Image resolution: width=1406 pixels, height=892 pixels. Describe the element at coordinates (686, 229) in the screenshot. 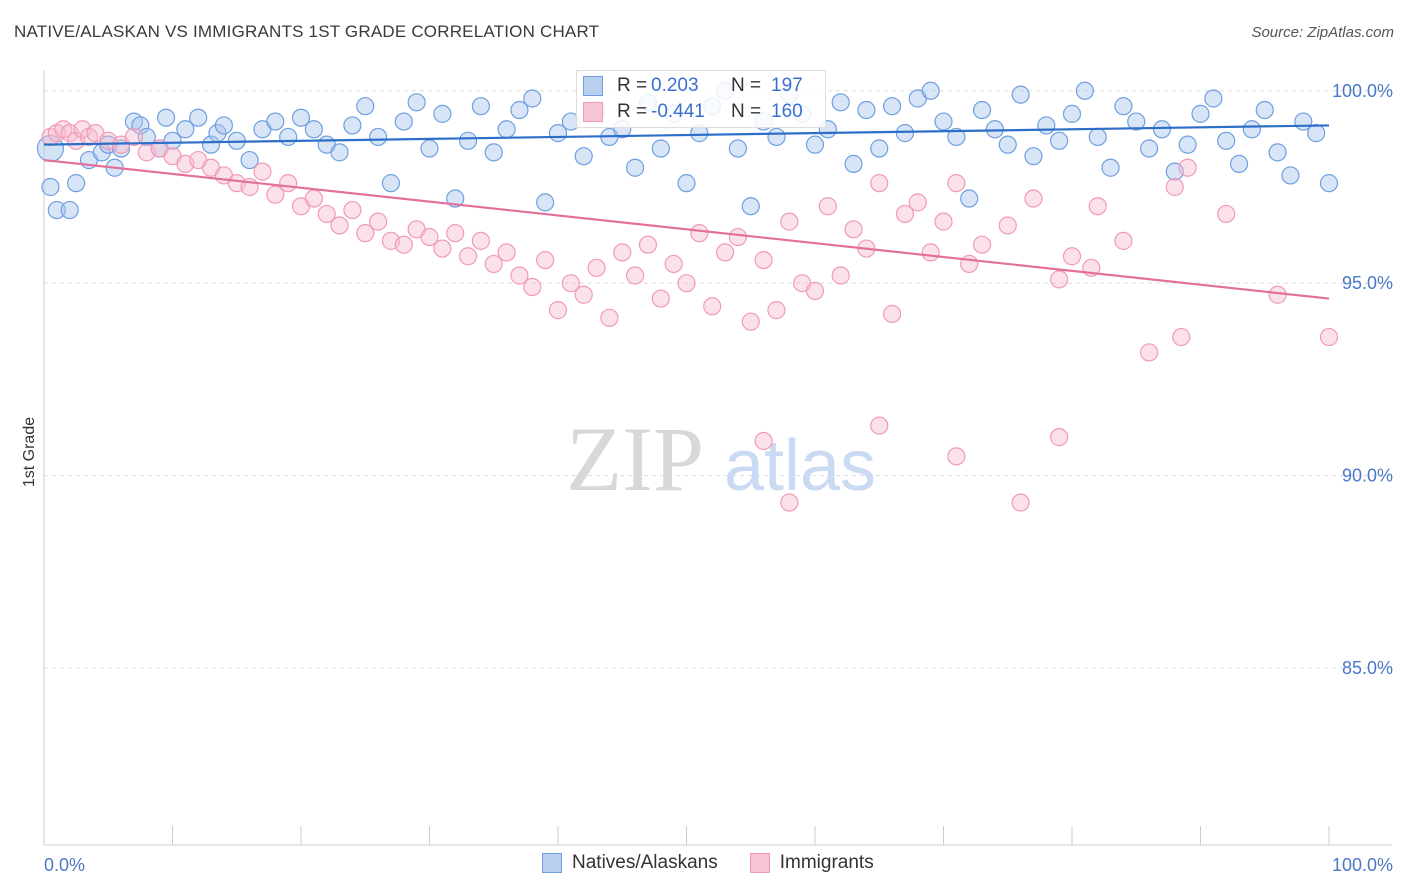

I see `trend-line-immigrants` at that location.